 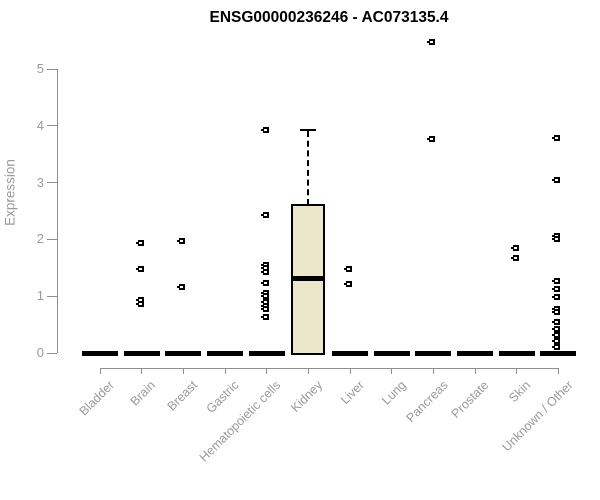 I want to click on x-tick-label: Hematopoietic cells, so click(x=240, y=421).